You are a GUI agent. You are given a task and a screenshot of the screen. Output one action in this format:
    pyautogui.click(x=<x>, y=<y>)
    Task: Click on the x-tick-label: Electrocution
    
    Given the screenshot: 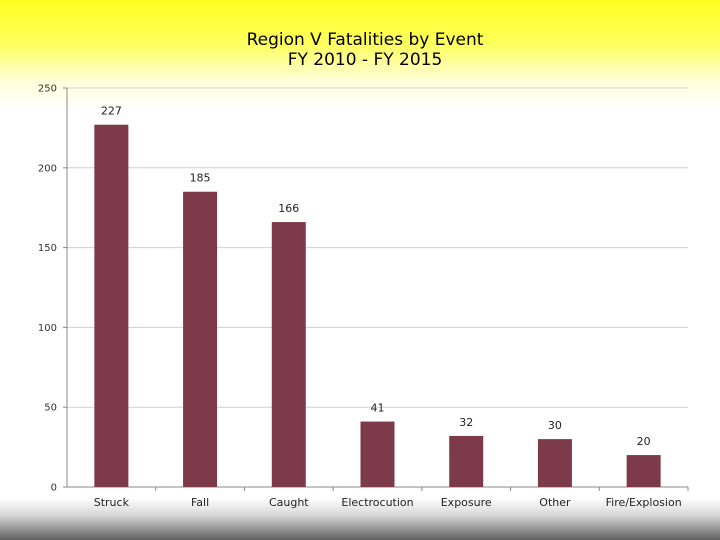 What is the action you would take?
    pyautogui.click(x=377, y=502)
    